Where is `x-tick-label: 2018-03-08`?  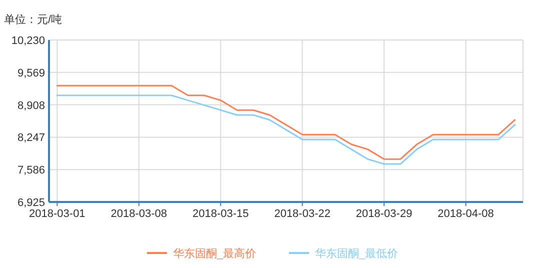
x-tick-label: 2018-03-08 is located at coordinates (139, 214).